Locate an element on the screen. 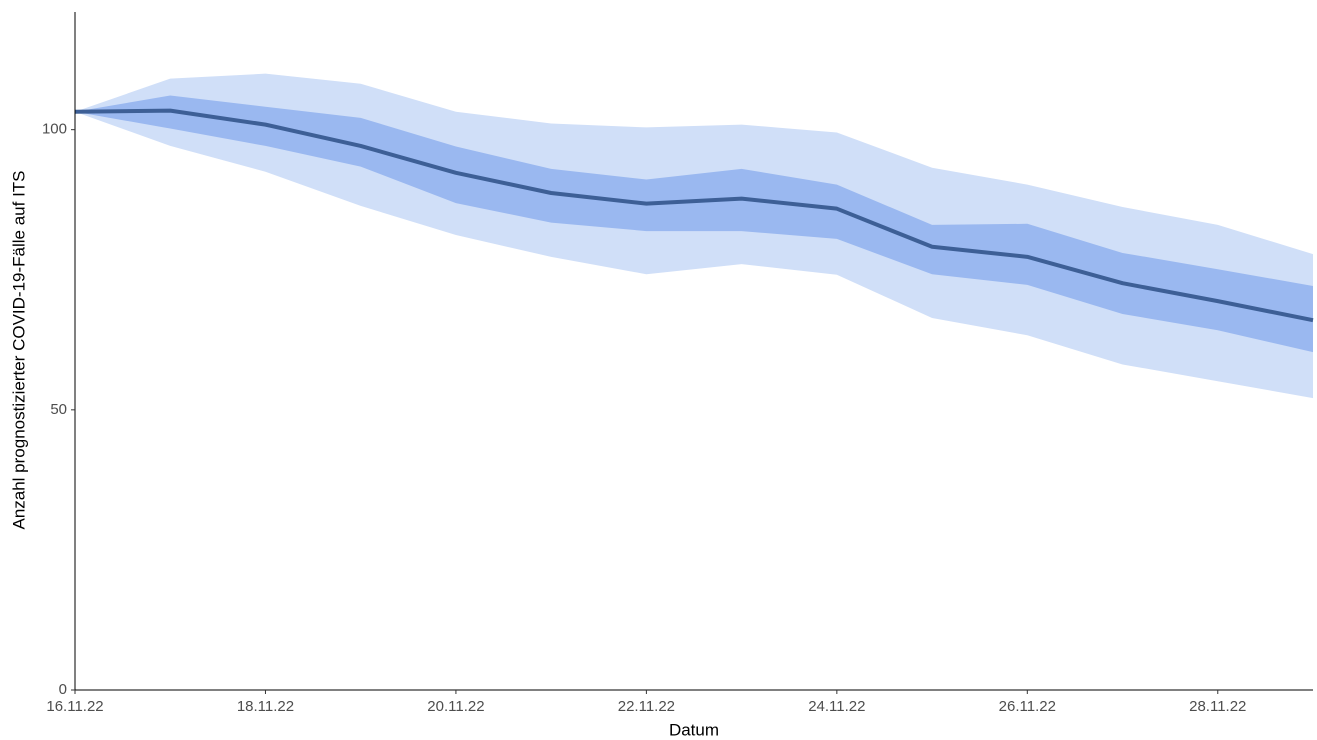  x-tick-label: 20.11.22 is located at coordinates (455, 706).